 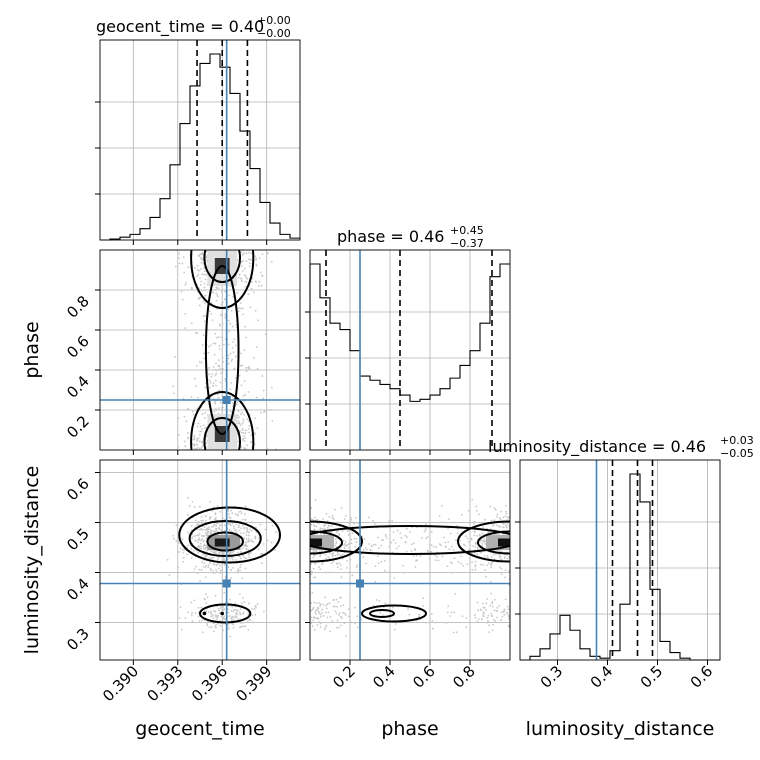 What do you see at coordinates (618, 575) in the screenshot?
I see `hist-panel-luminosity_distance: 0.3 0.4 0.5 0.6` at bounding box center [618, 575].